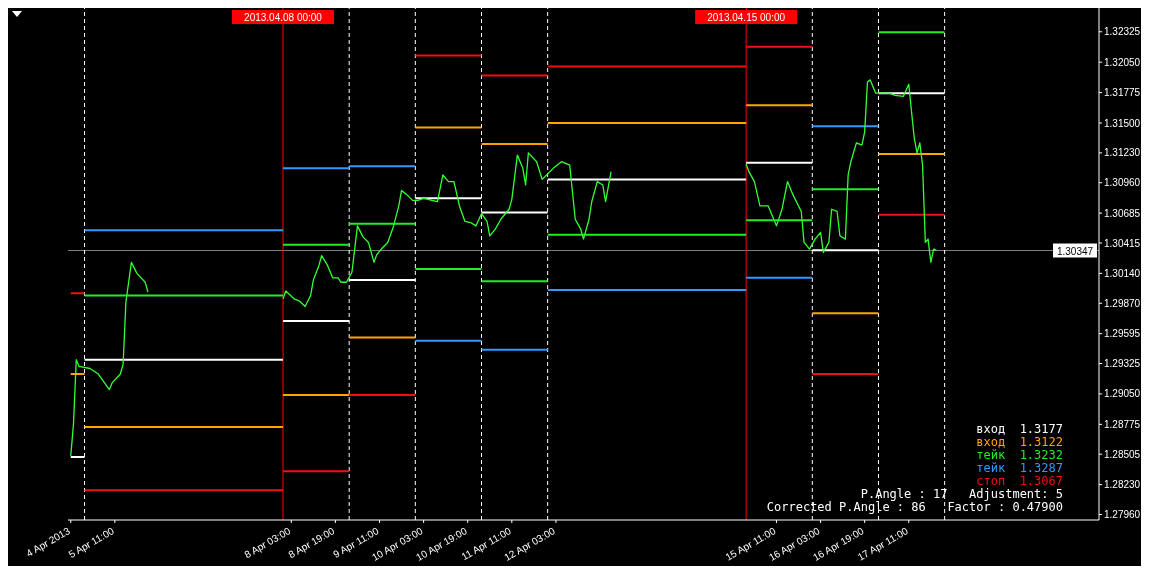 The width and height of the screenshot is (1149, 574). What do you see at coordinates (1122, 394) in the screenshot?
I see `y-tick-label: 1.29050` at bounding box center [1122, 394].